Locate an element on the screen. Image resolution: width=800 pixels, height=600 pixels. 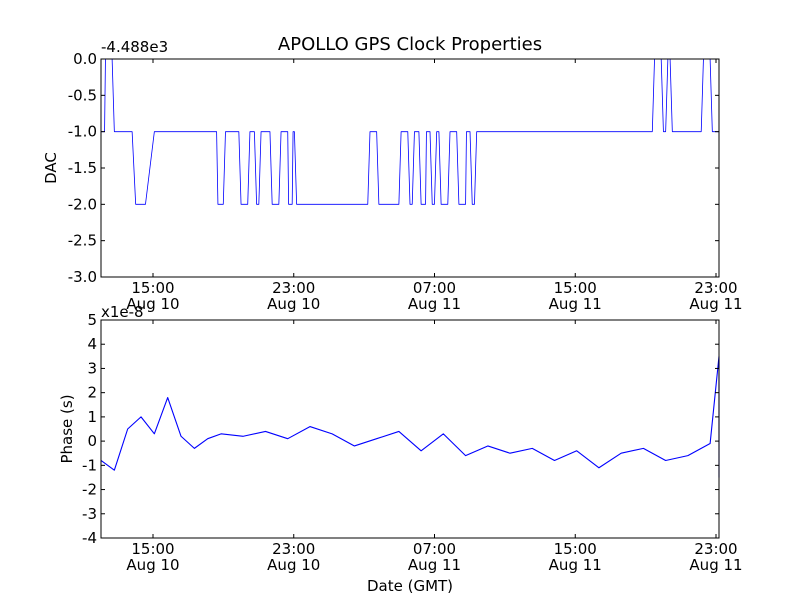
phase-x-label: Date (GMT) is located at coordinates (410, 586).